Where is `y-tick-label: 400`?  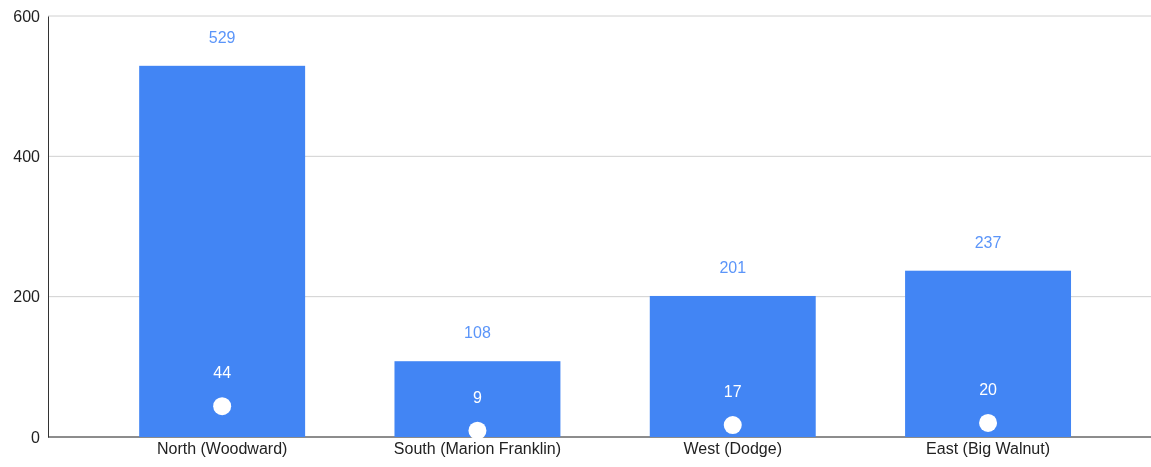 y-tick-label: 400 is located at coordinates (27, 156).